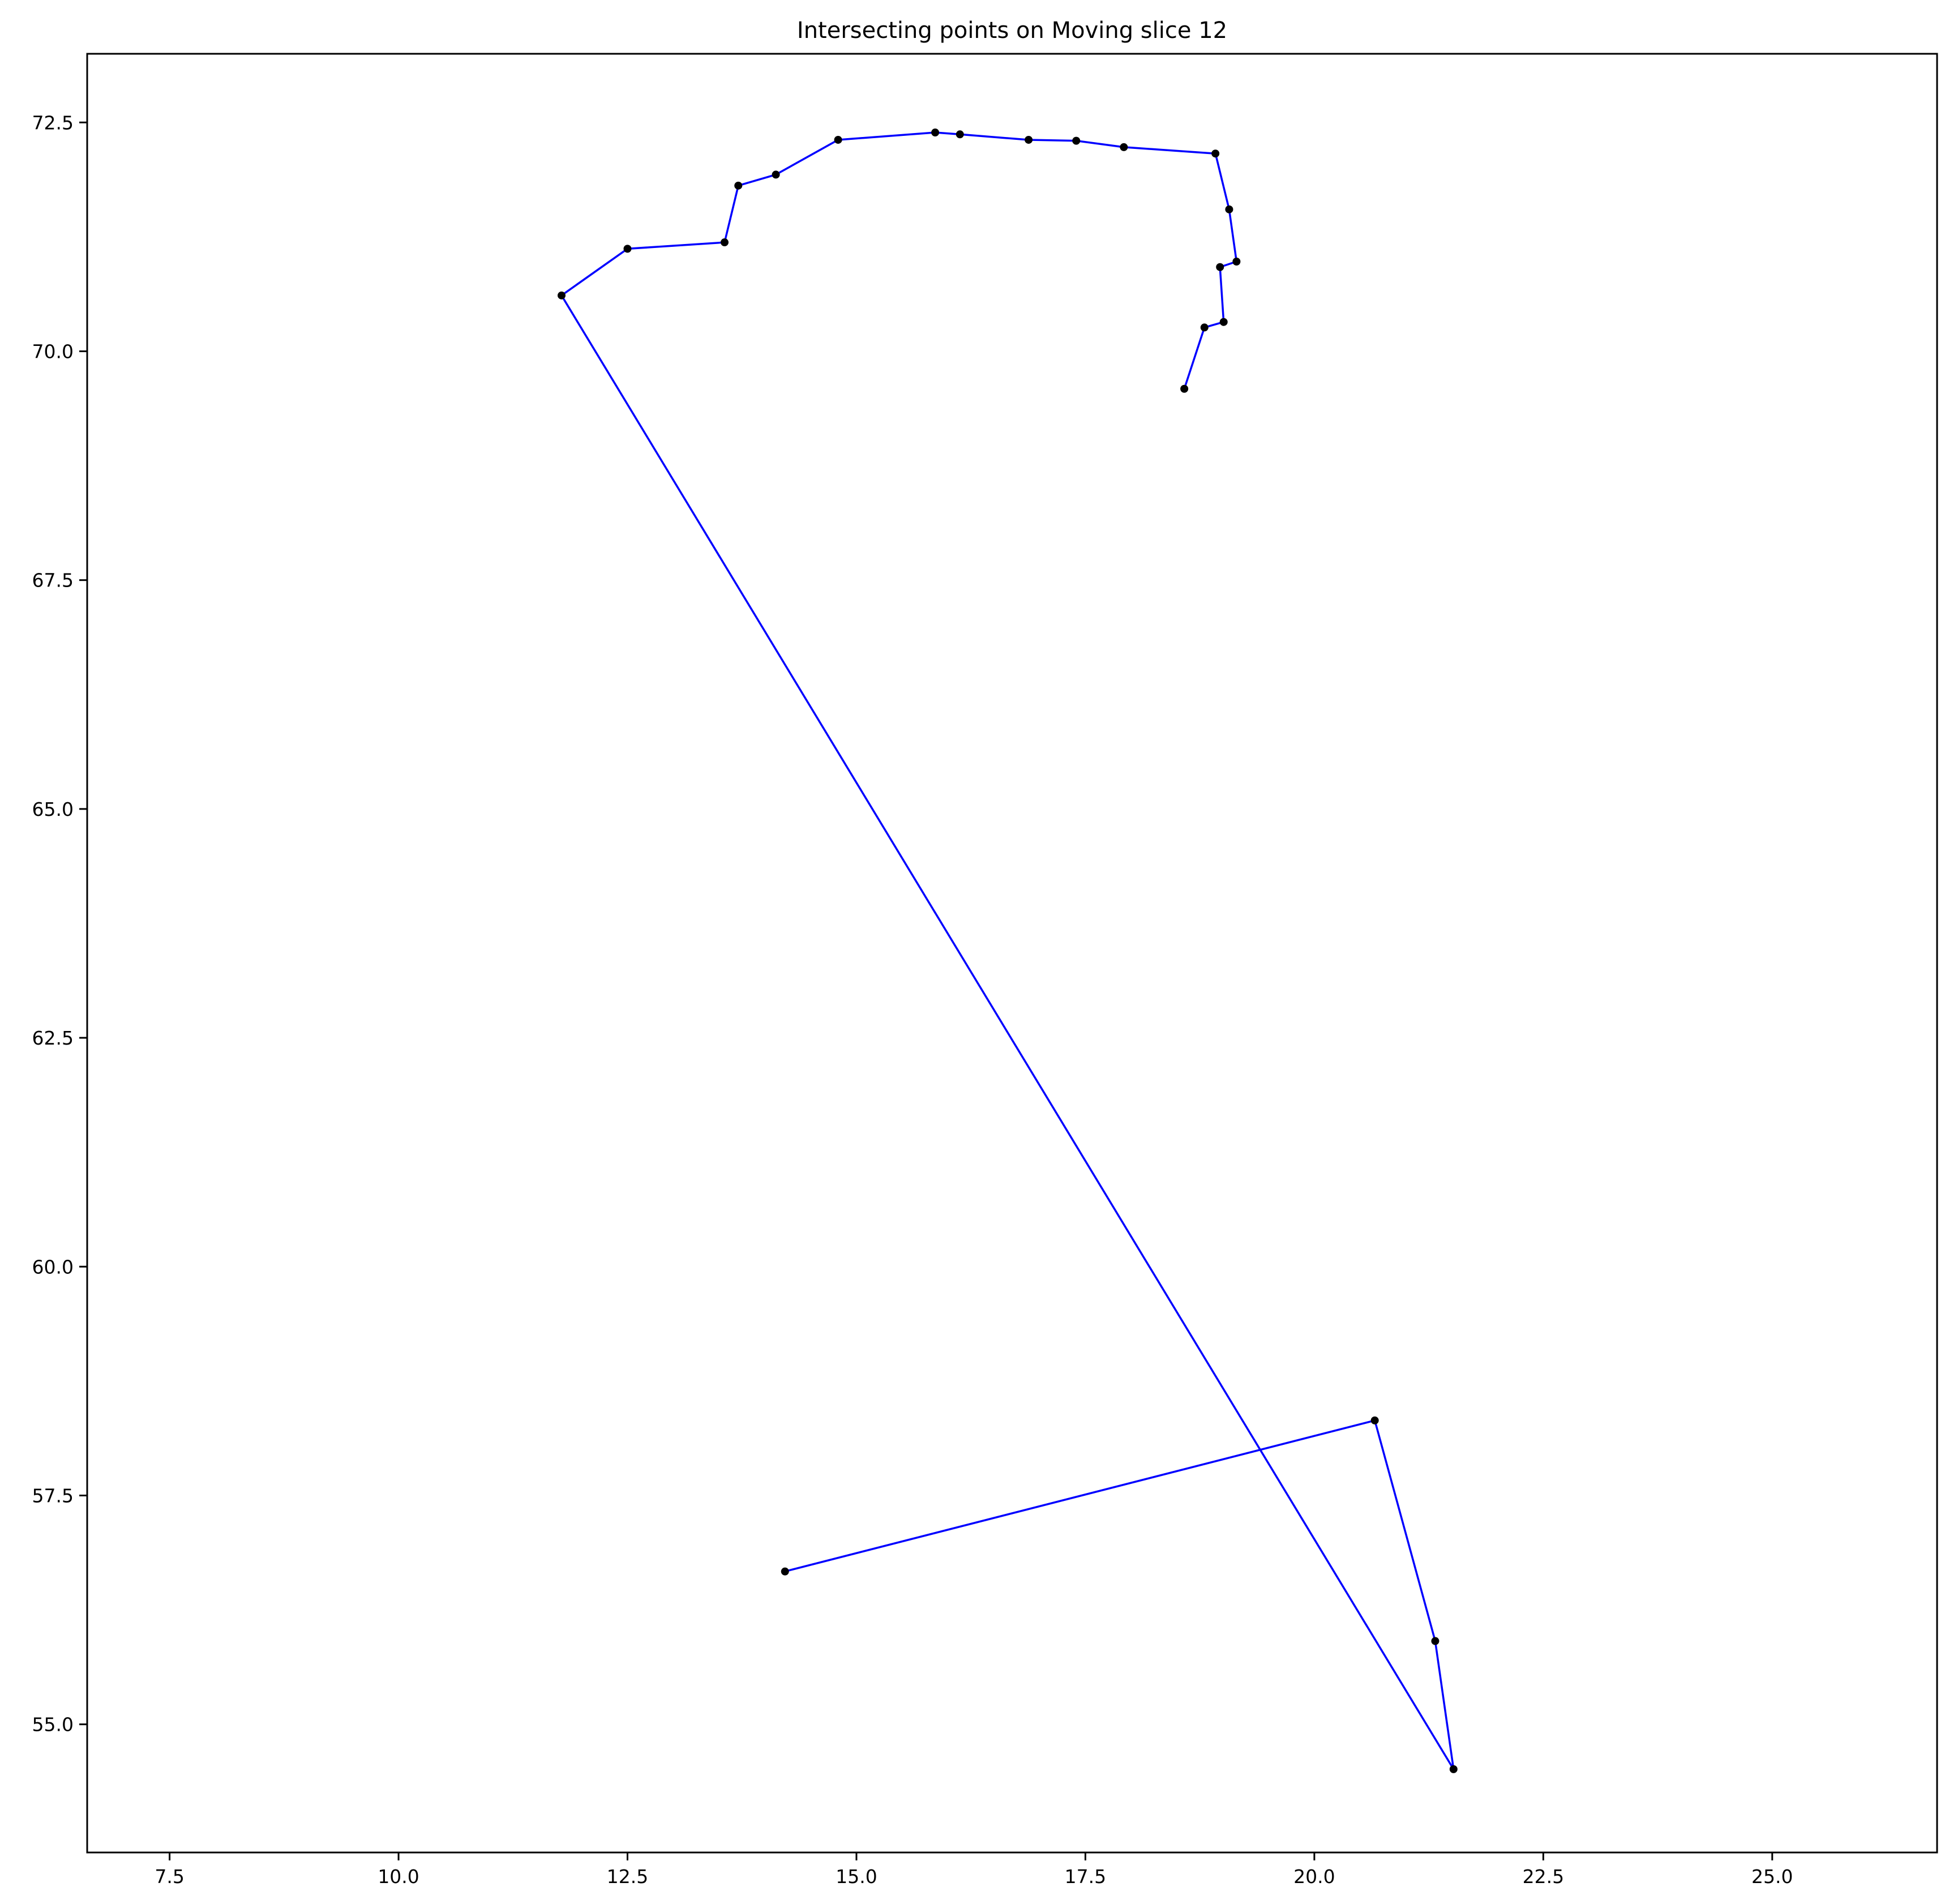 The height and width of the screenshot is (1904, 1945). Describe the element at coordinates (53, 1038) in the screenshot. I see `y-tick-label: 62.5` at that location.